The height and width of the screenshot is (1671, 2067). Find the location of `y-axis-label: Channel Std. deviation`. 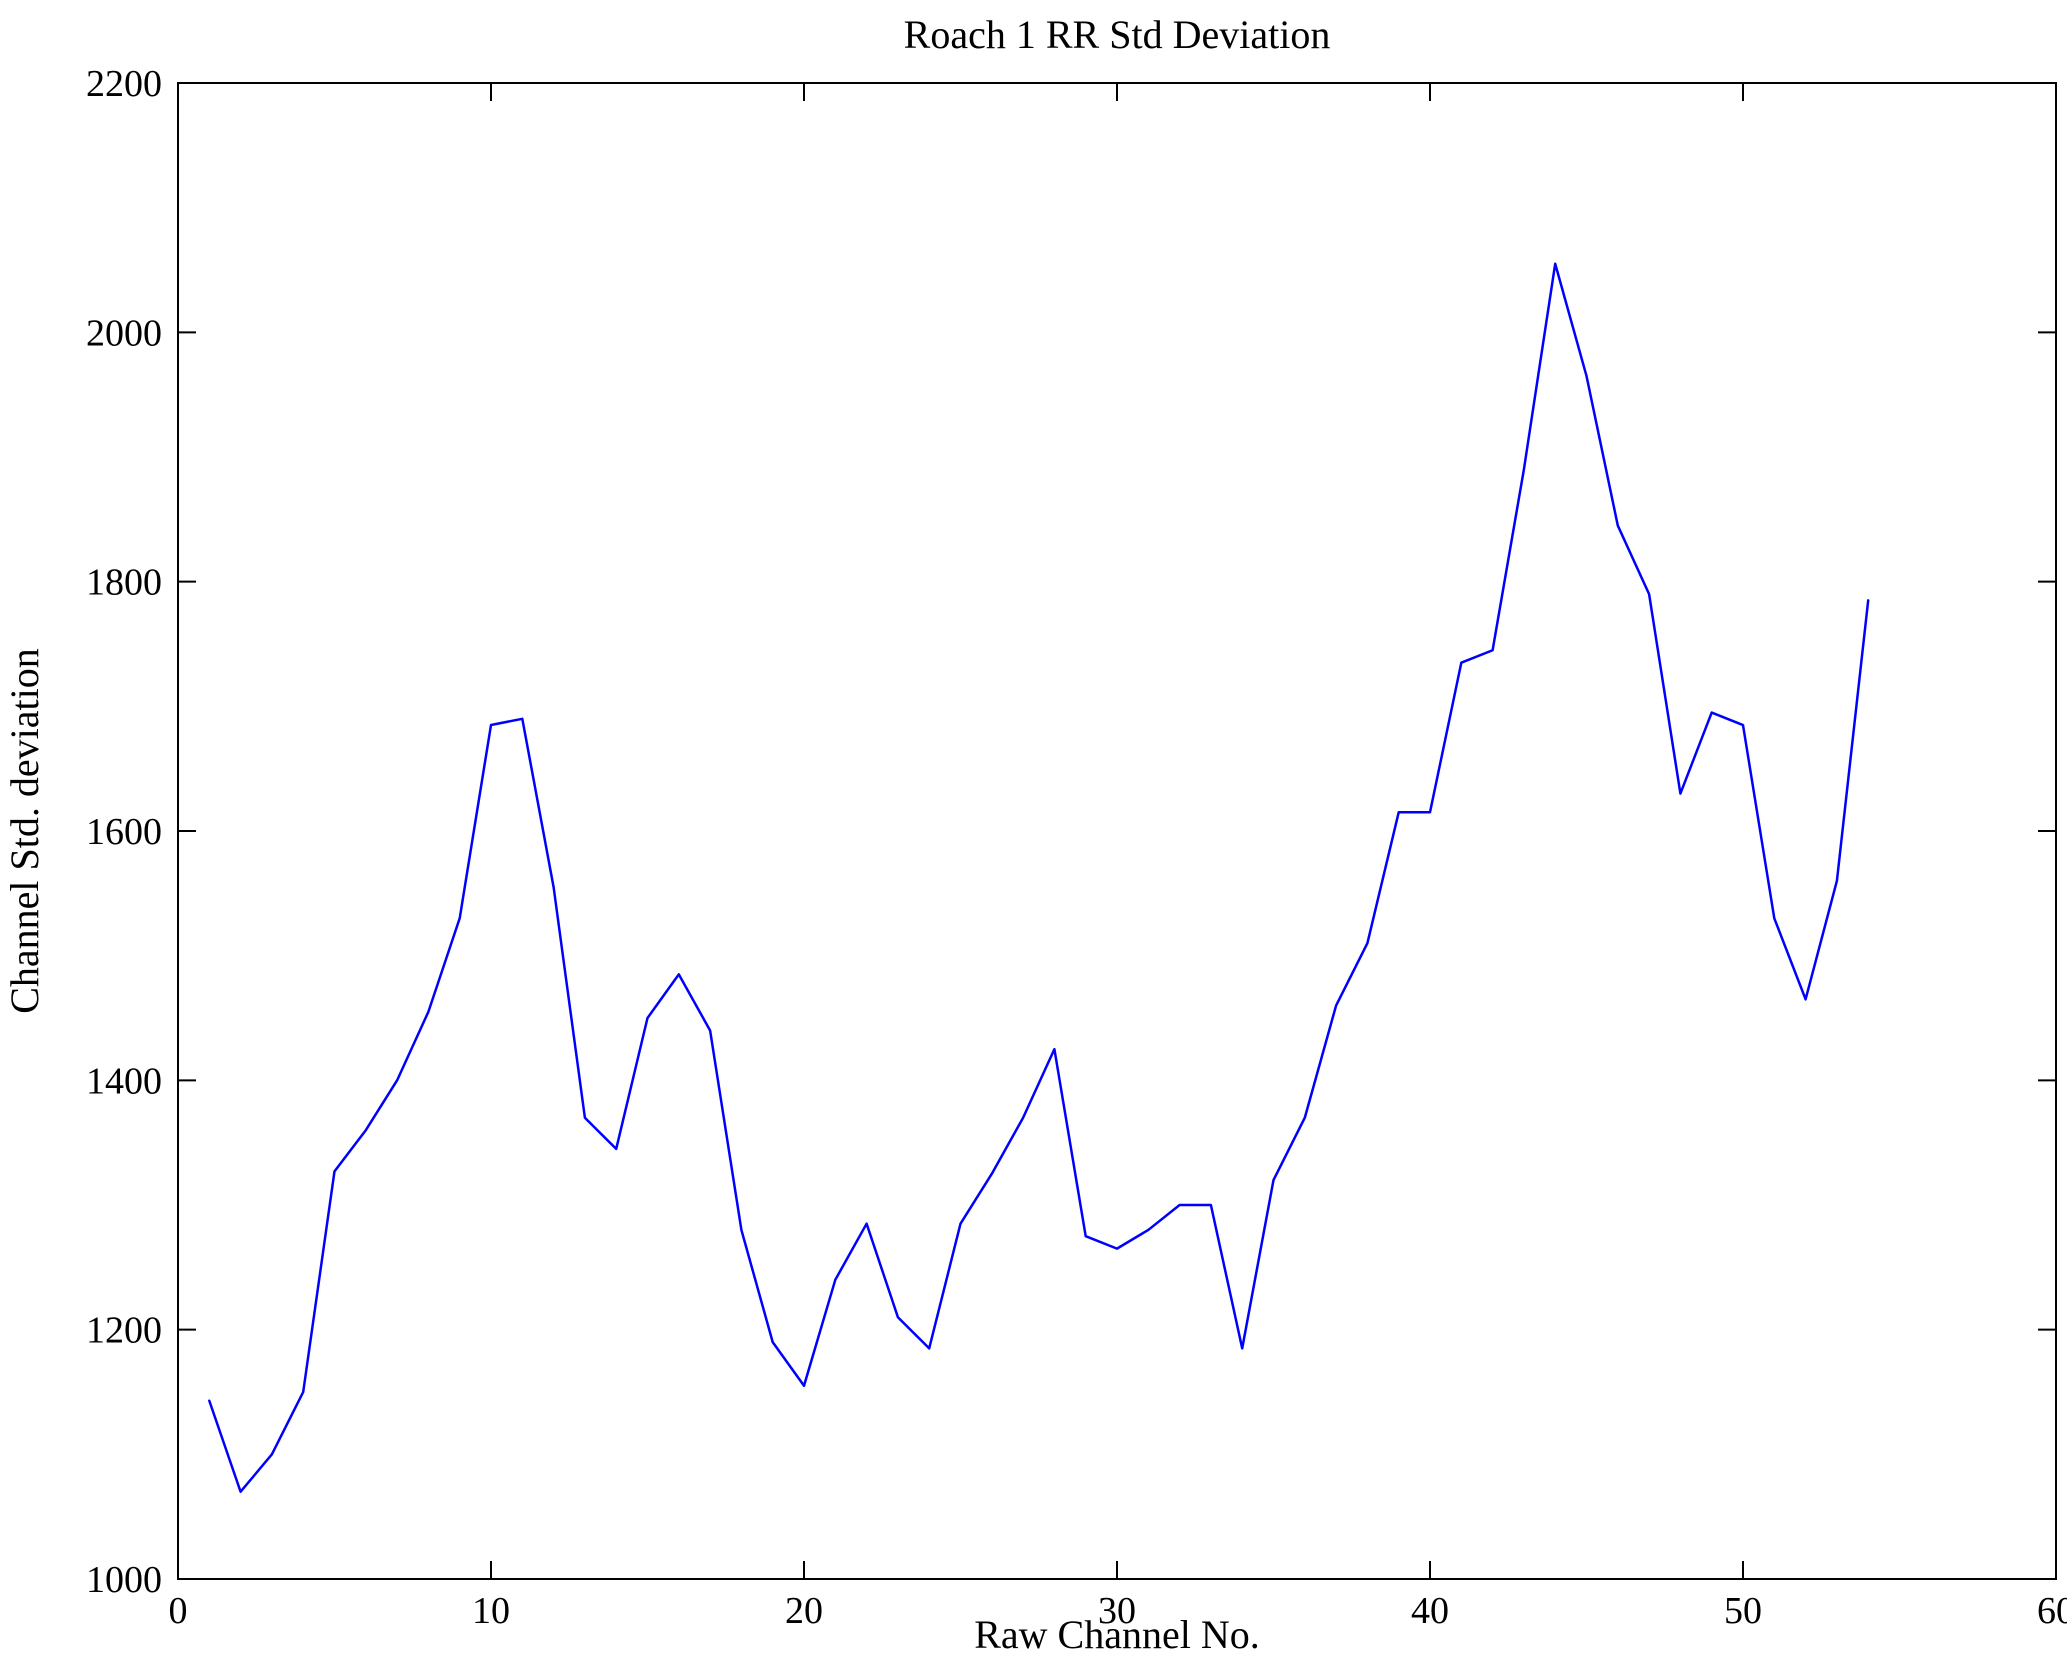

y-axis-label: Channel Std. deviation is located at coordinates (24, 831).